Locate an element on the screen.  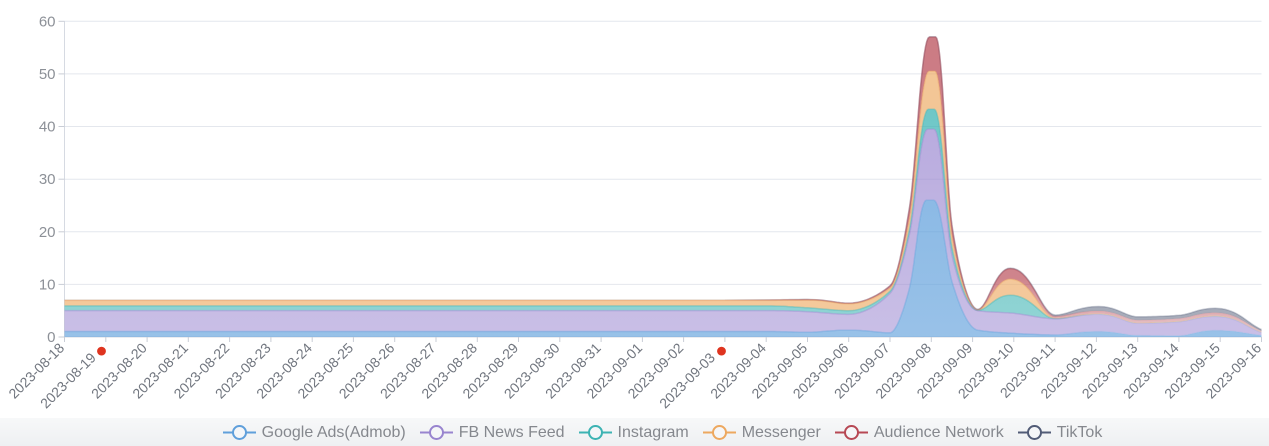
svg-text: 50 is located at coordinates (47, 74).